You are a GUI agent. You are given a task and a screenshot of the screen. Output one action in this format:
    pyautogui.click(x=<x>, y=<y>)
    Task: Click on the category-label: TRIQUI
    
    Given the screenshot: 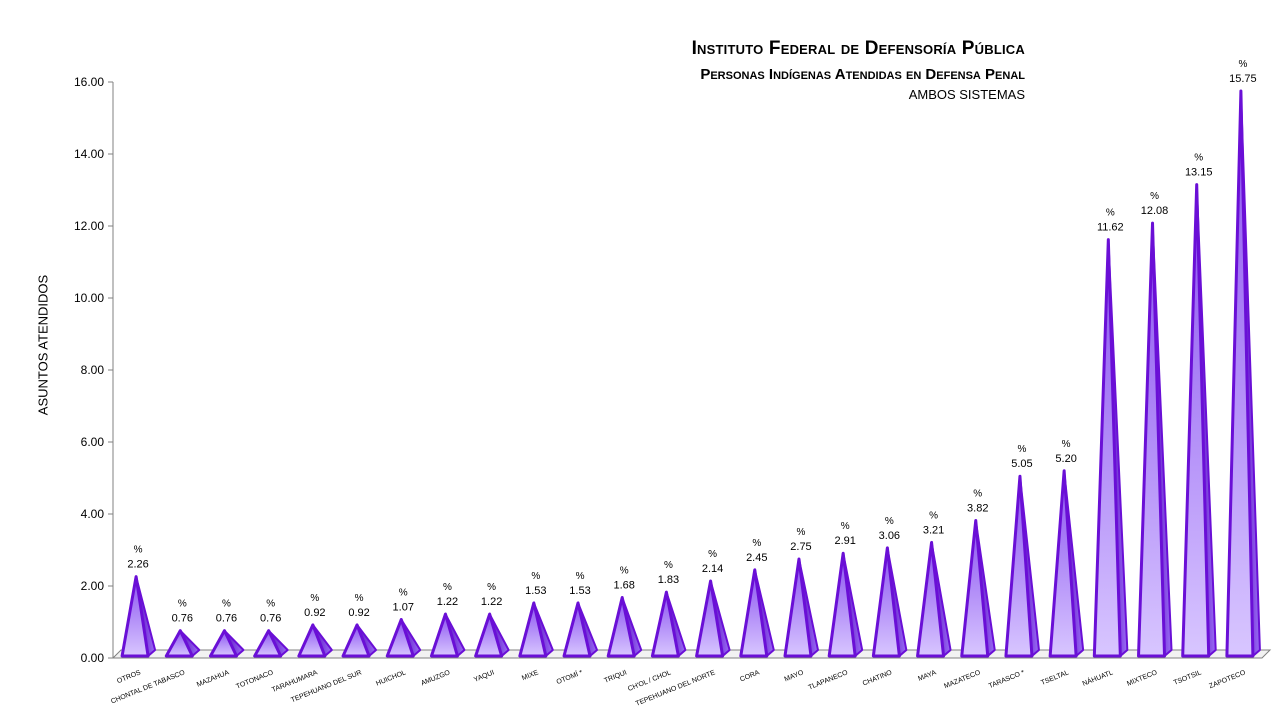 What is the action you would take?
    pyautogui.click(x=615, y=676)
    